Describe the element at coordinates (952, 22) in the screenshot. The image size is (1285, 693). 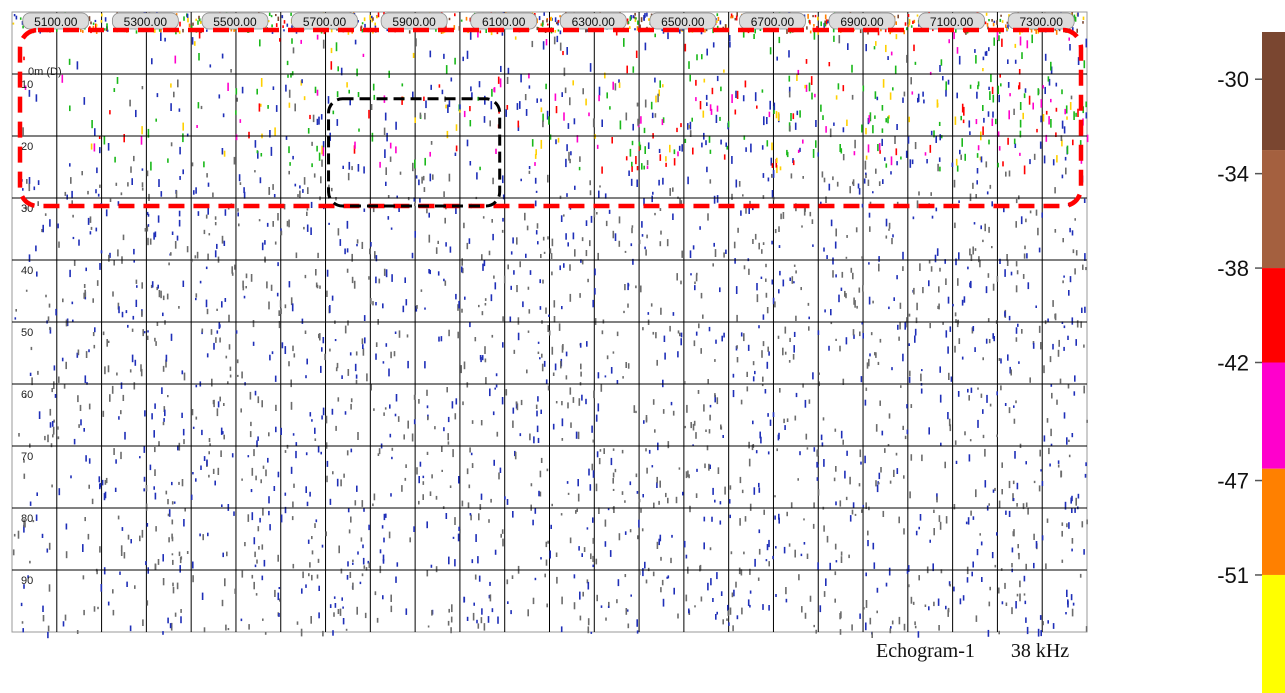
I see `x-tick-label: 7100.00` at that location.